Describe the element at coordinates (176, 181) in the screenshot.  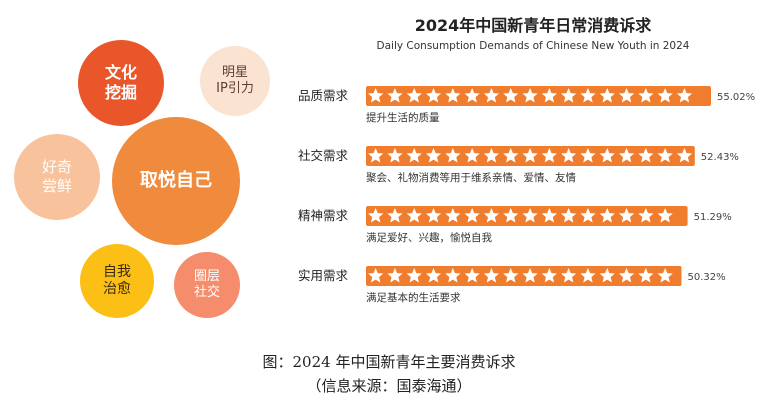
I see `bubble-self-pleasing: 取悦自己` at that location.